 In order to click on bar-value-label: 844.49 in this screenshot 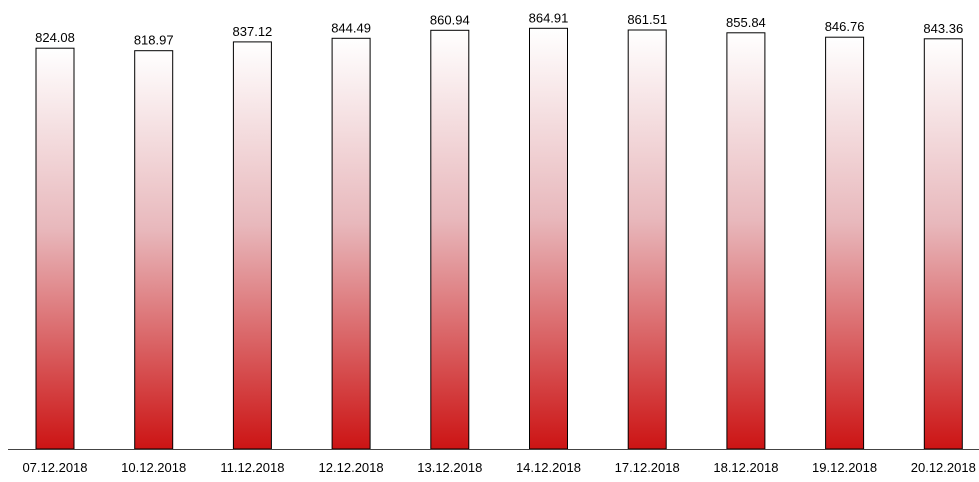, I will do `click(351, 27)`.